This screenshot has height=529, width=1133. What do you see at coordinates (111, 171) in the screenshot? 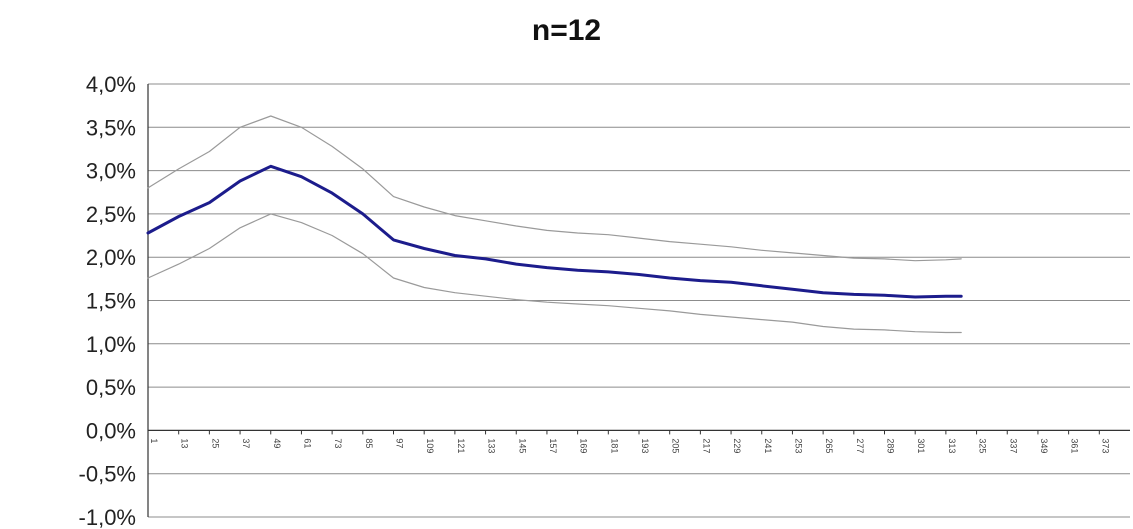
I see `y-tick-label: 3,0%` at bounding box center [111, 171].